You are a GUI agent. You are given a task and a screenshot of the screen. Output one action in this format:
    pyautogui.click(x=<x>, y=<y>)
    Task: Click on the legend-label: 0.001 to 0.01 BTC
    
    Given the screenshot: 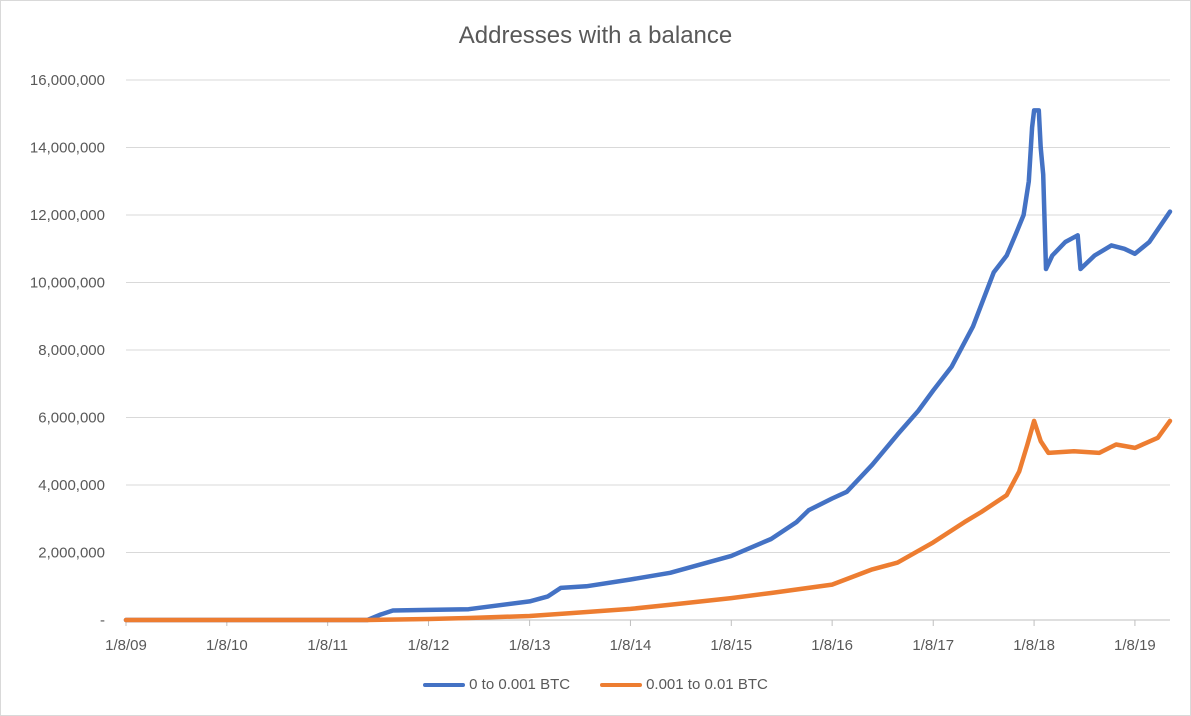 What is the action you would take?
    pyautogui.click(x=707, y=684)
    